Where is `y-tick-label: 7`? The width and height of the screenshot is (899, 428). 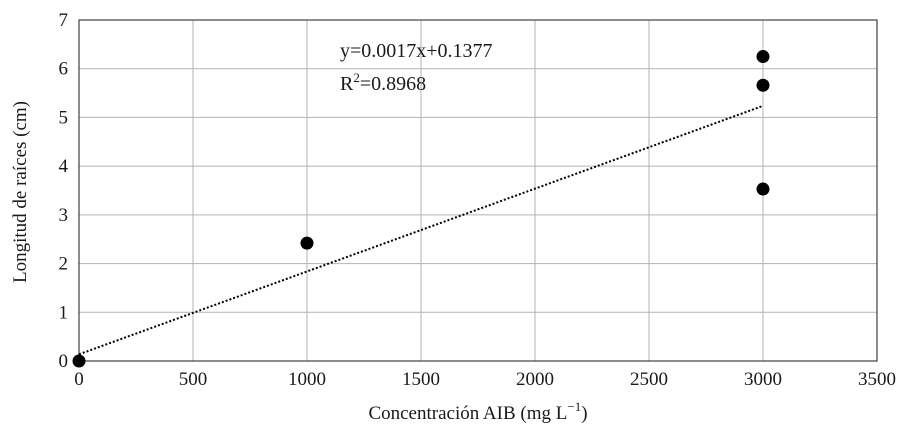 y-tick-label: 7 is located at coordinates (64, 20).